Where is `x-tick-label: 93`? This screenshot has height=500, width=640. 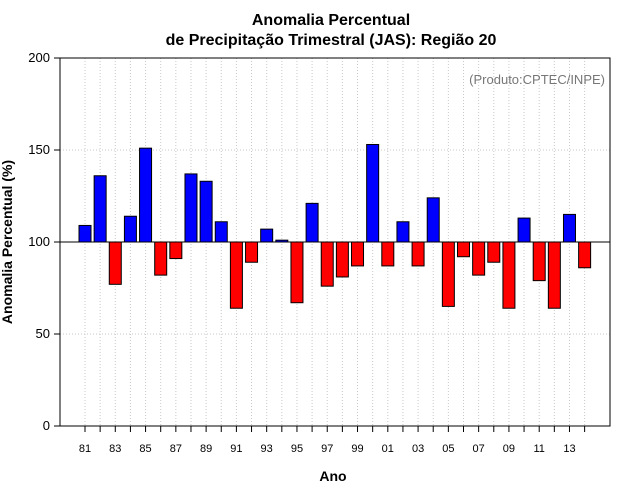 x-tick-label: 93 is located at coordinates (267, 449).